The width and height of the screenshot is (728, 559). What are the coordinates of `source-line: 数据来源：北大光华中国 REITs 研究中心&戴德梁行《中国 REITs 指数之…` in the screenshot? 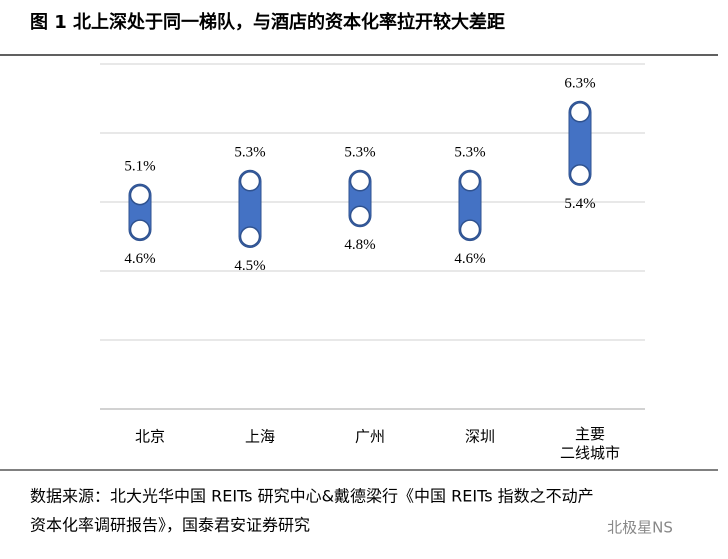 It's located at (312, 496).